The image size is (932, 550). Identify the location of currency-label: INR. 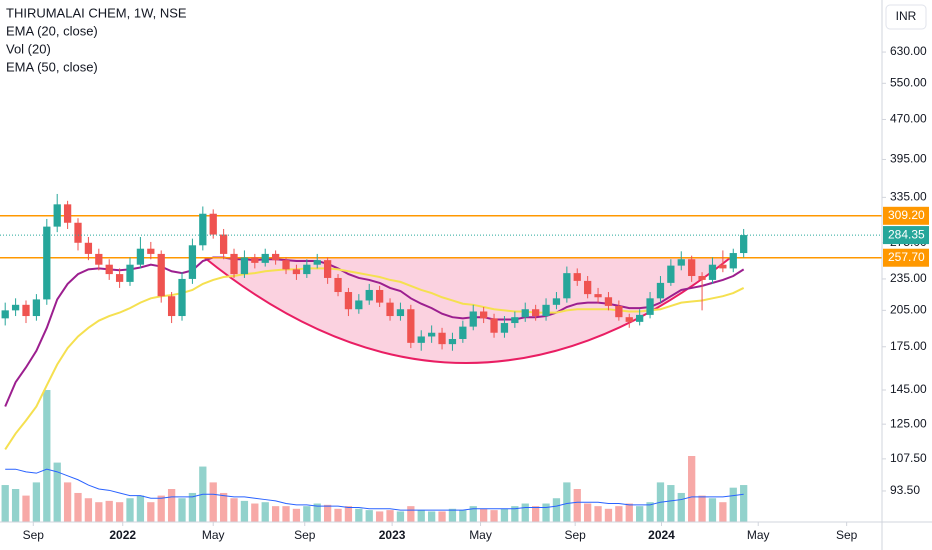
(906, 16).